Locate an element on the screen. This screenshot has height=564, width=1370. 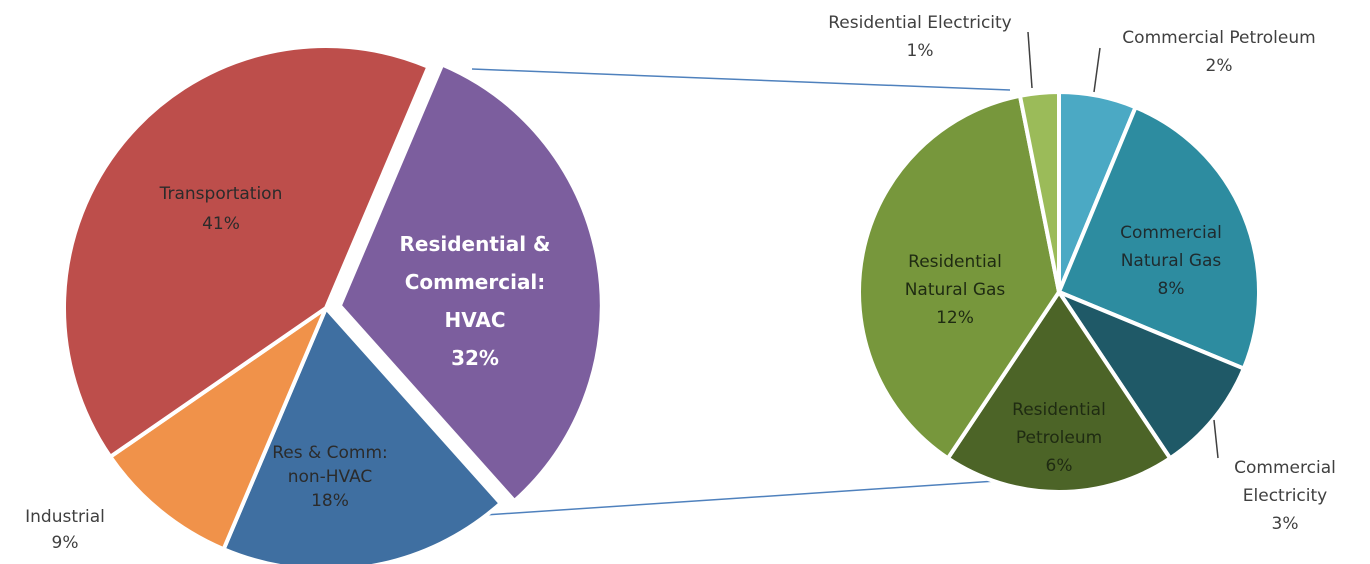
pct-residential-electricity: 1% is located at coordinates (920, 51).